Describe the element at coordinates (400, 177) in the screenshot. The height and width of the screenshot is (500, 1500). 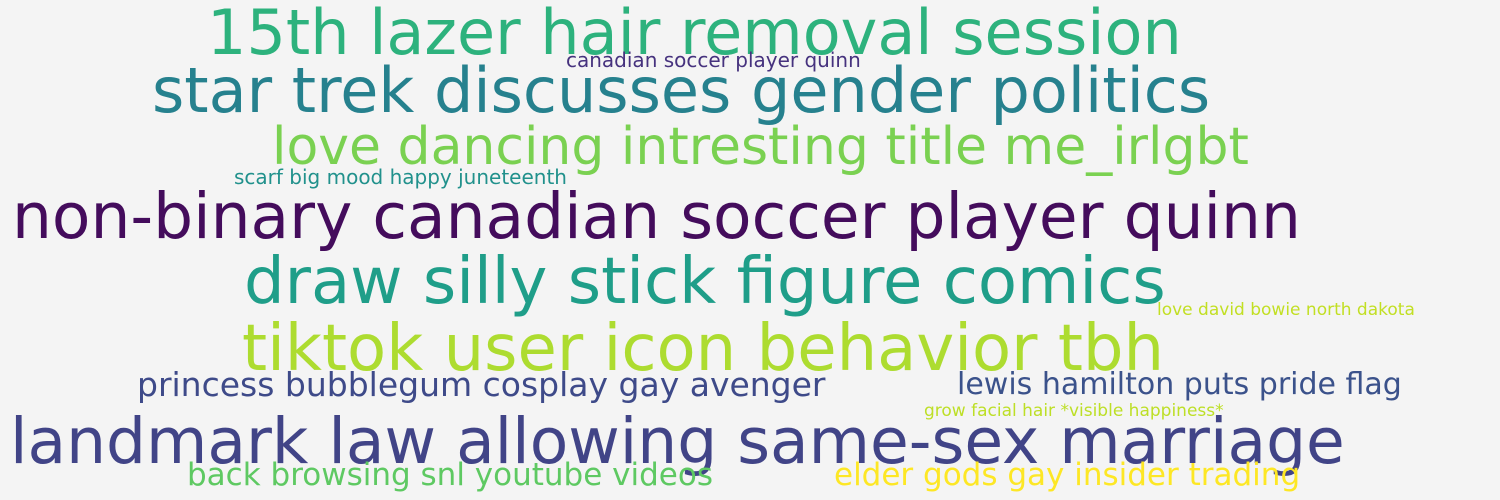
I see `word-scarf-juneteenth: scarf big mood happy juneteenth` at that location.